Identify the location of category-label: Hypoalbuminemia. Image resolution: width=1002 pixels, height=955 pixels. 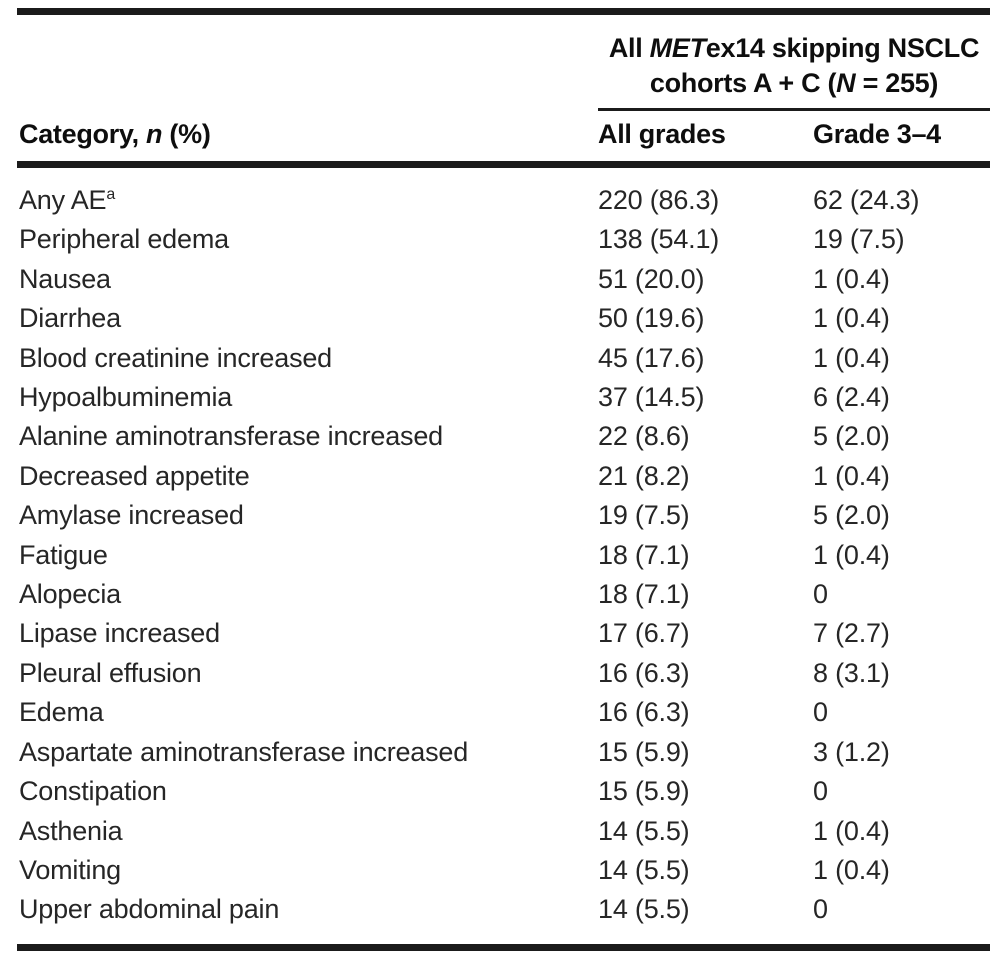
(126, 397).